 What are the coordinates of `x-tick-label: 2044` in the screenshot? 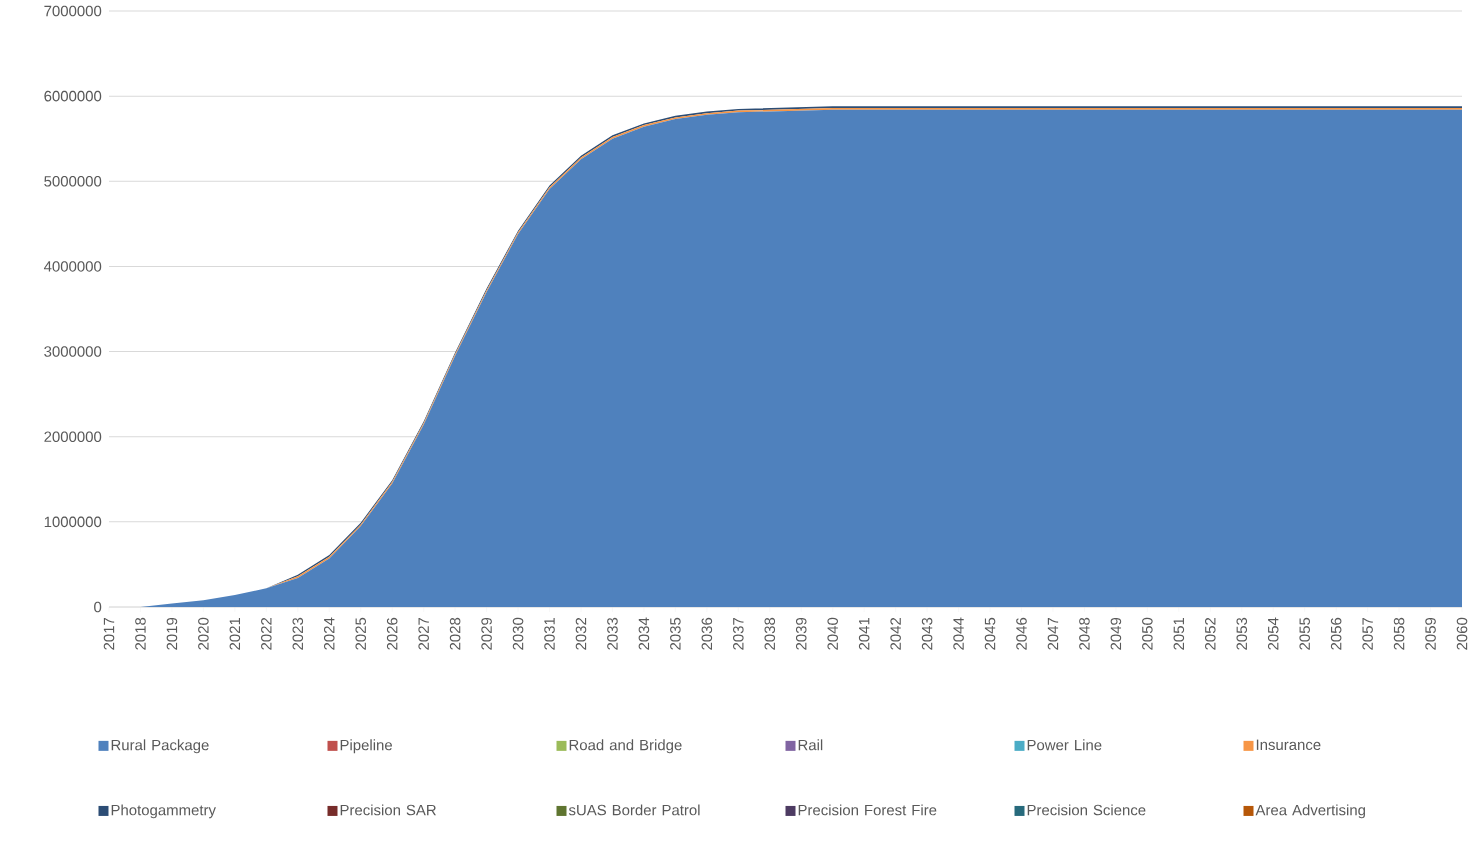 It's located at (958, 633).